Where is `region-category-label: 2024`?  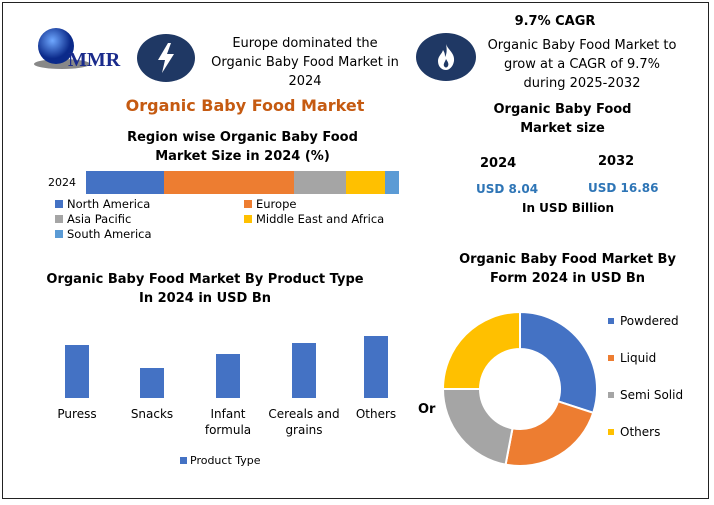 region-category-label: 2024 is located at coordinates (62, 182).